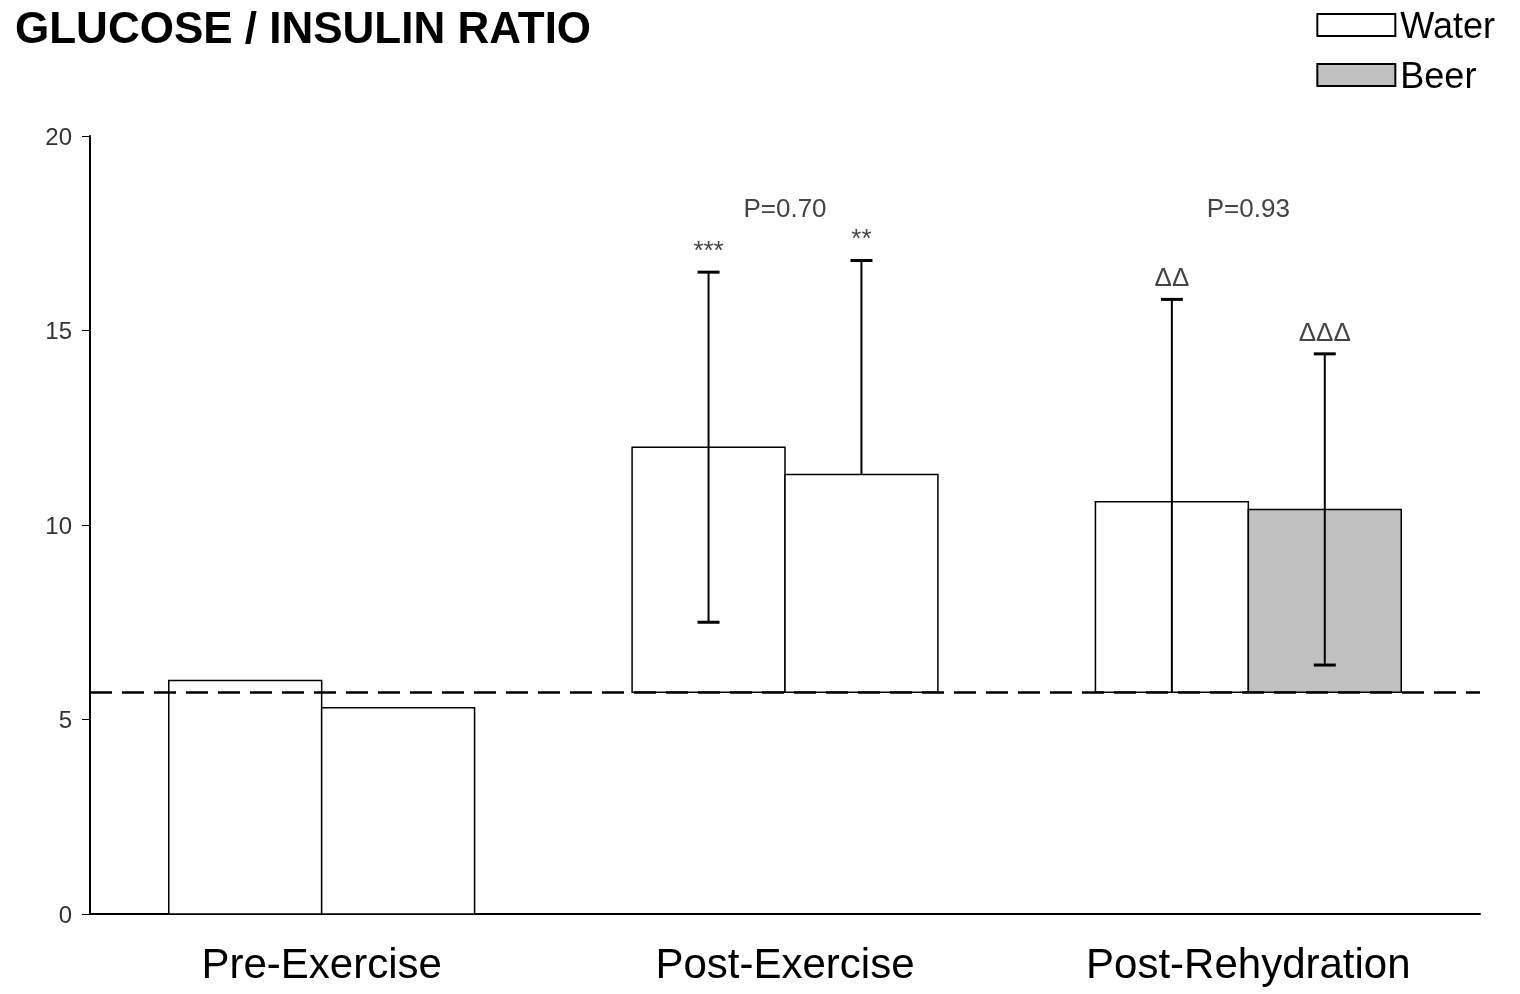  Describe the element at coordinates (58, 136) in the screenshot. I see `y-tick-label: 20` at that location.